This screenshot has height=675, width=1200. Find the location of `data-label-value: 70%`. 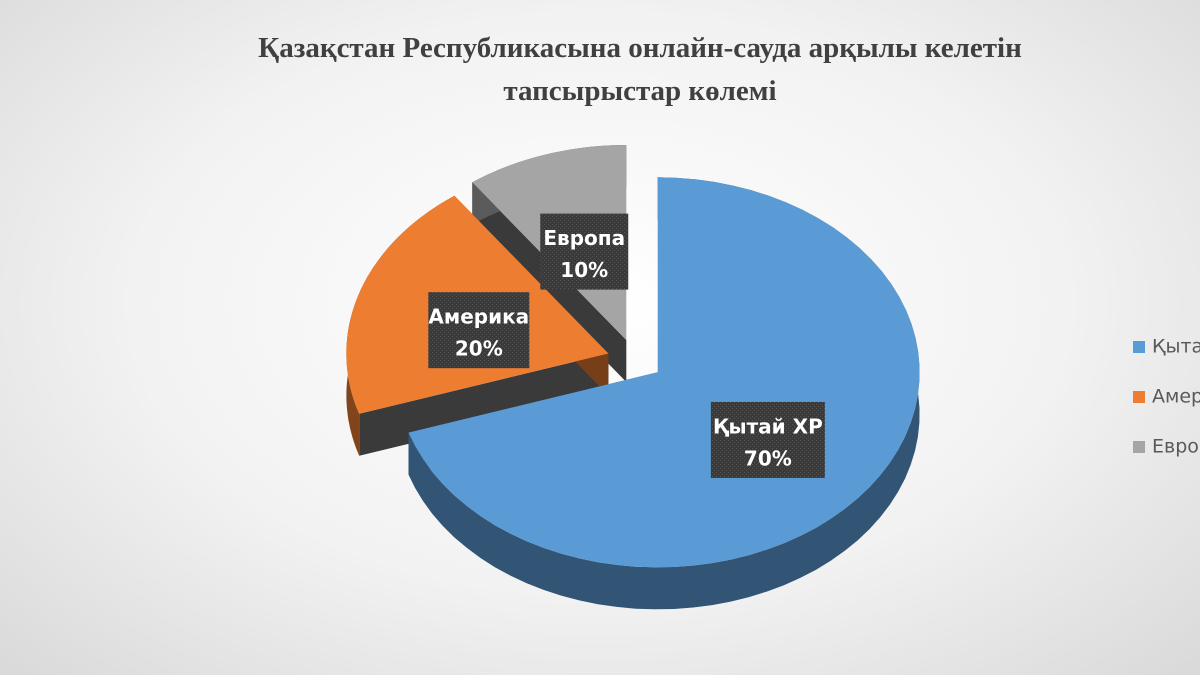

data-label-value: 70% is located at coordinates (768, 458).